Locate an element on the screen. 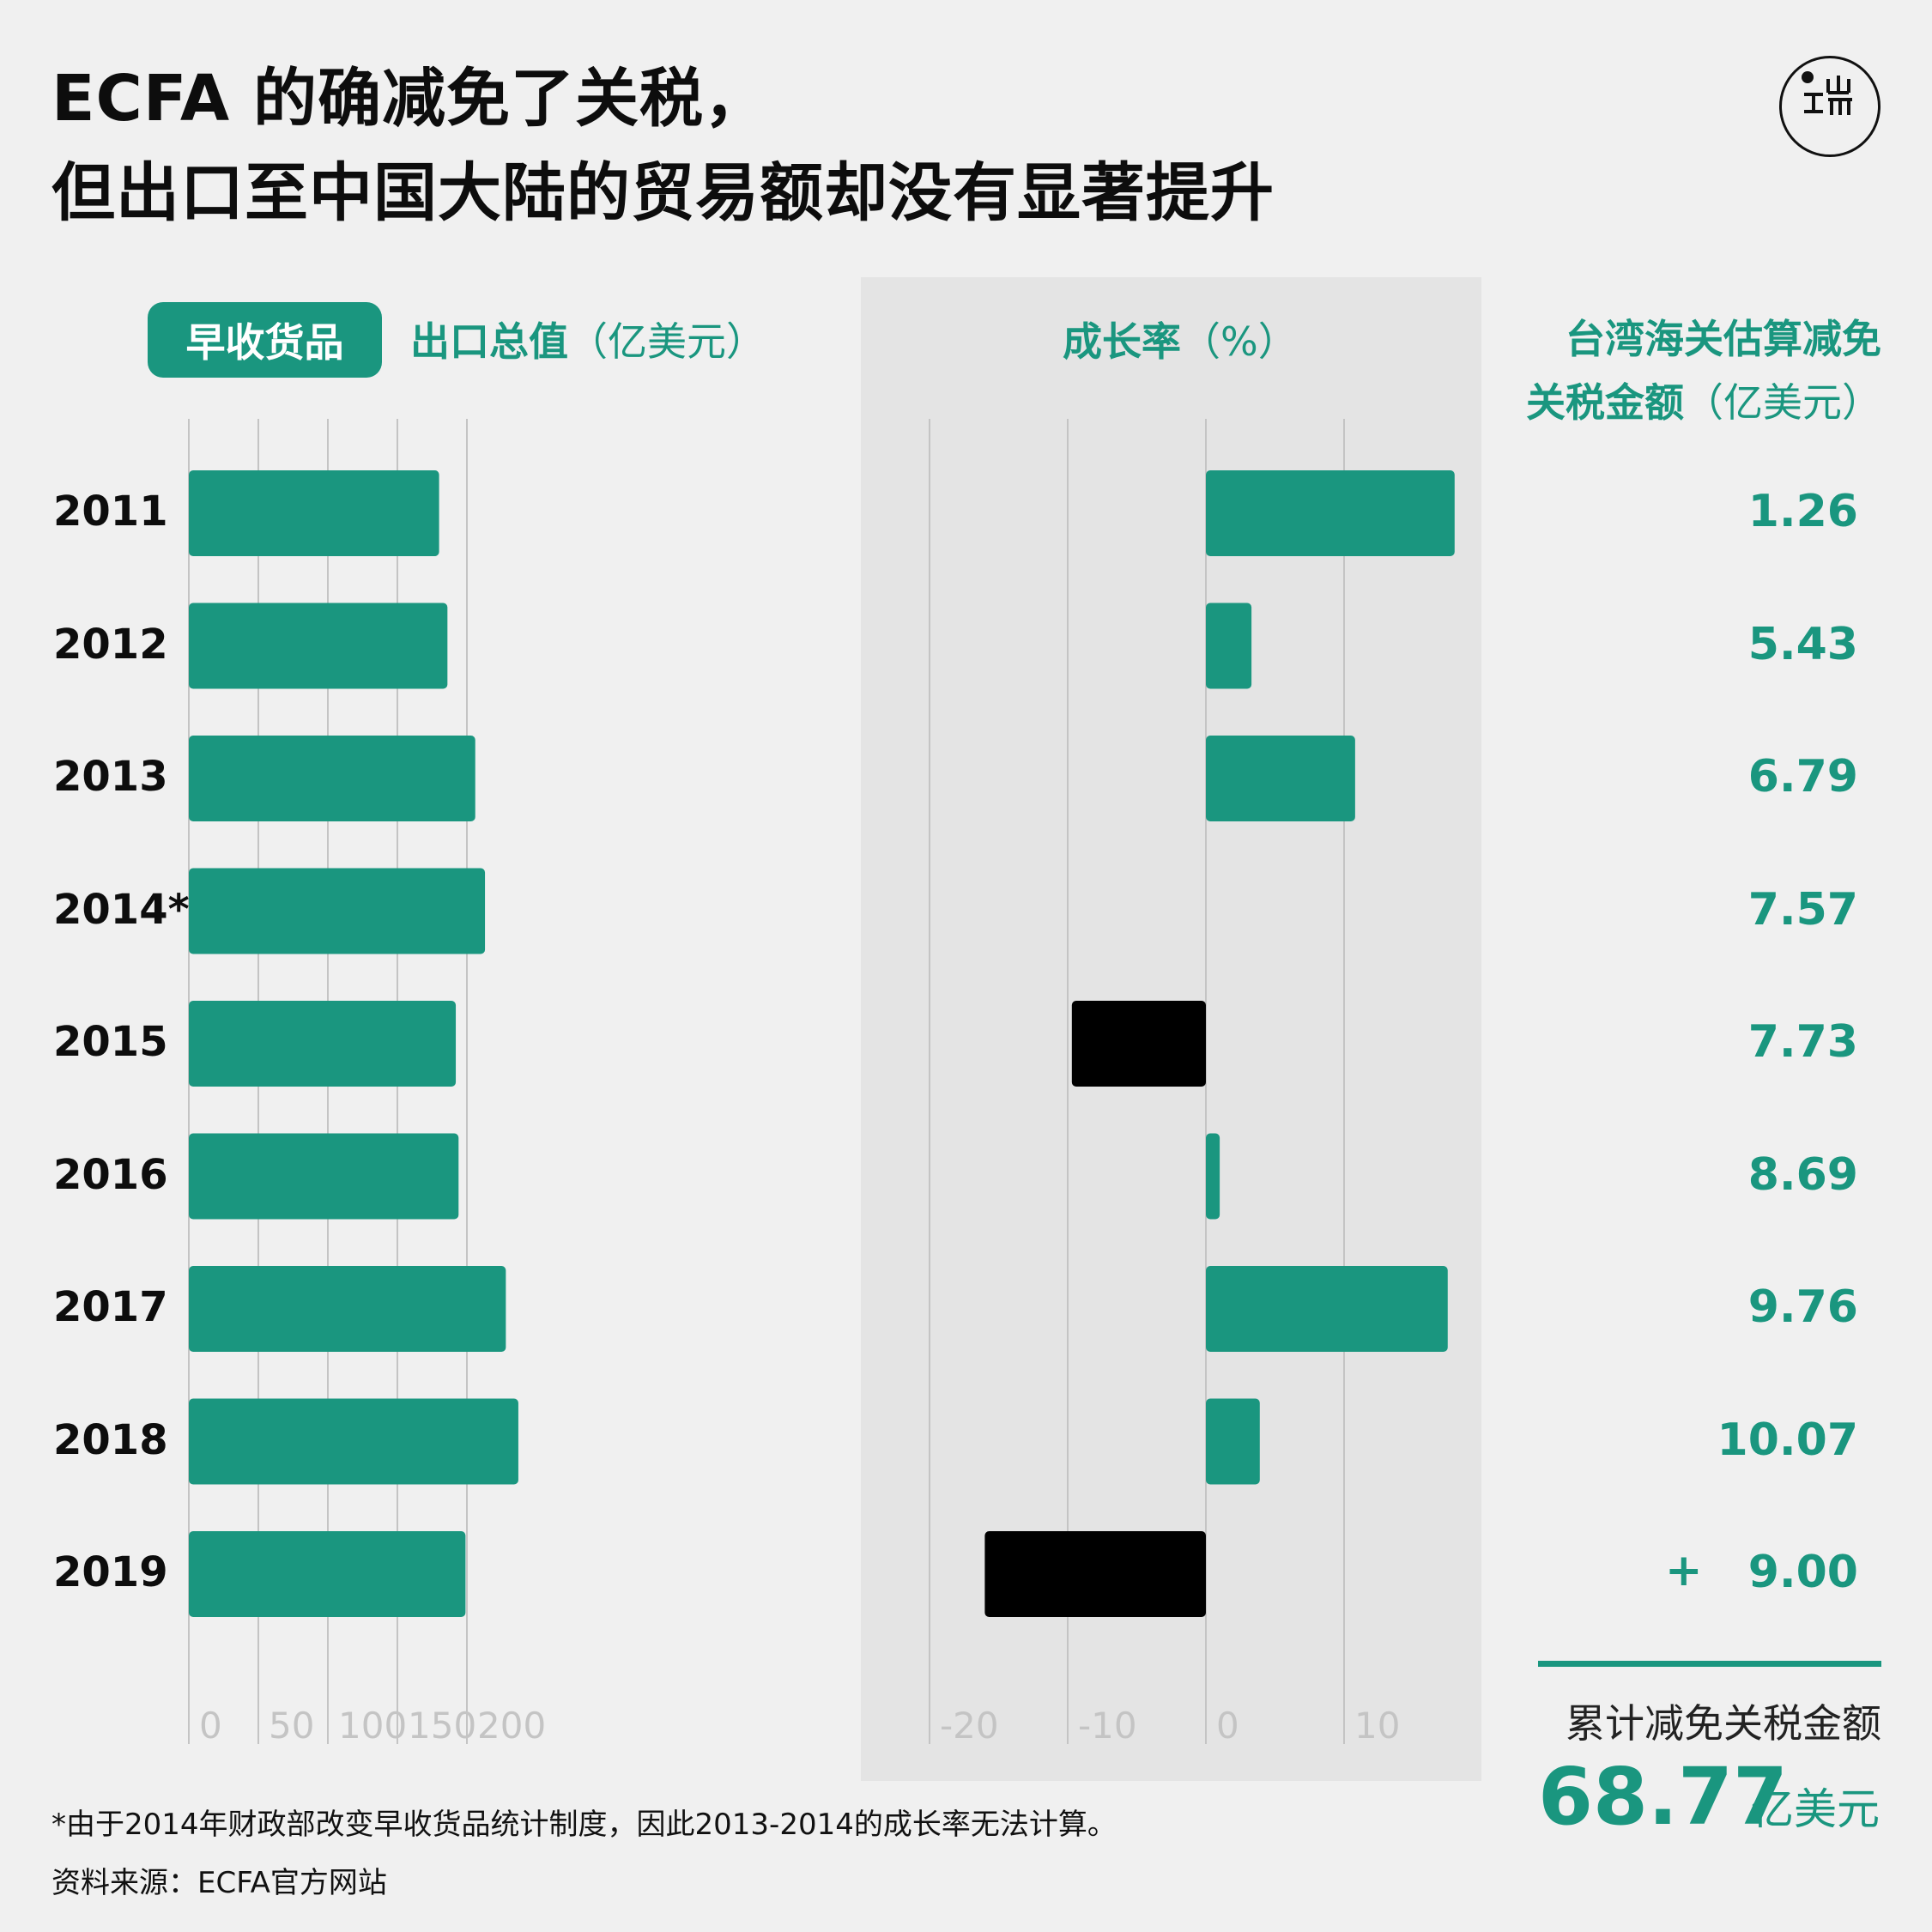 This screenshot has height=1932, width=1932. growth-rate-header: 成长率（%） is located at coordinates (1181, 339).